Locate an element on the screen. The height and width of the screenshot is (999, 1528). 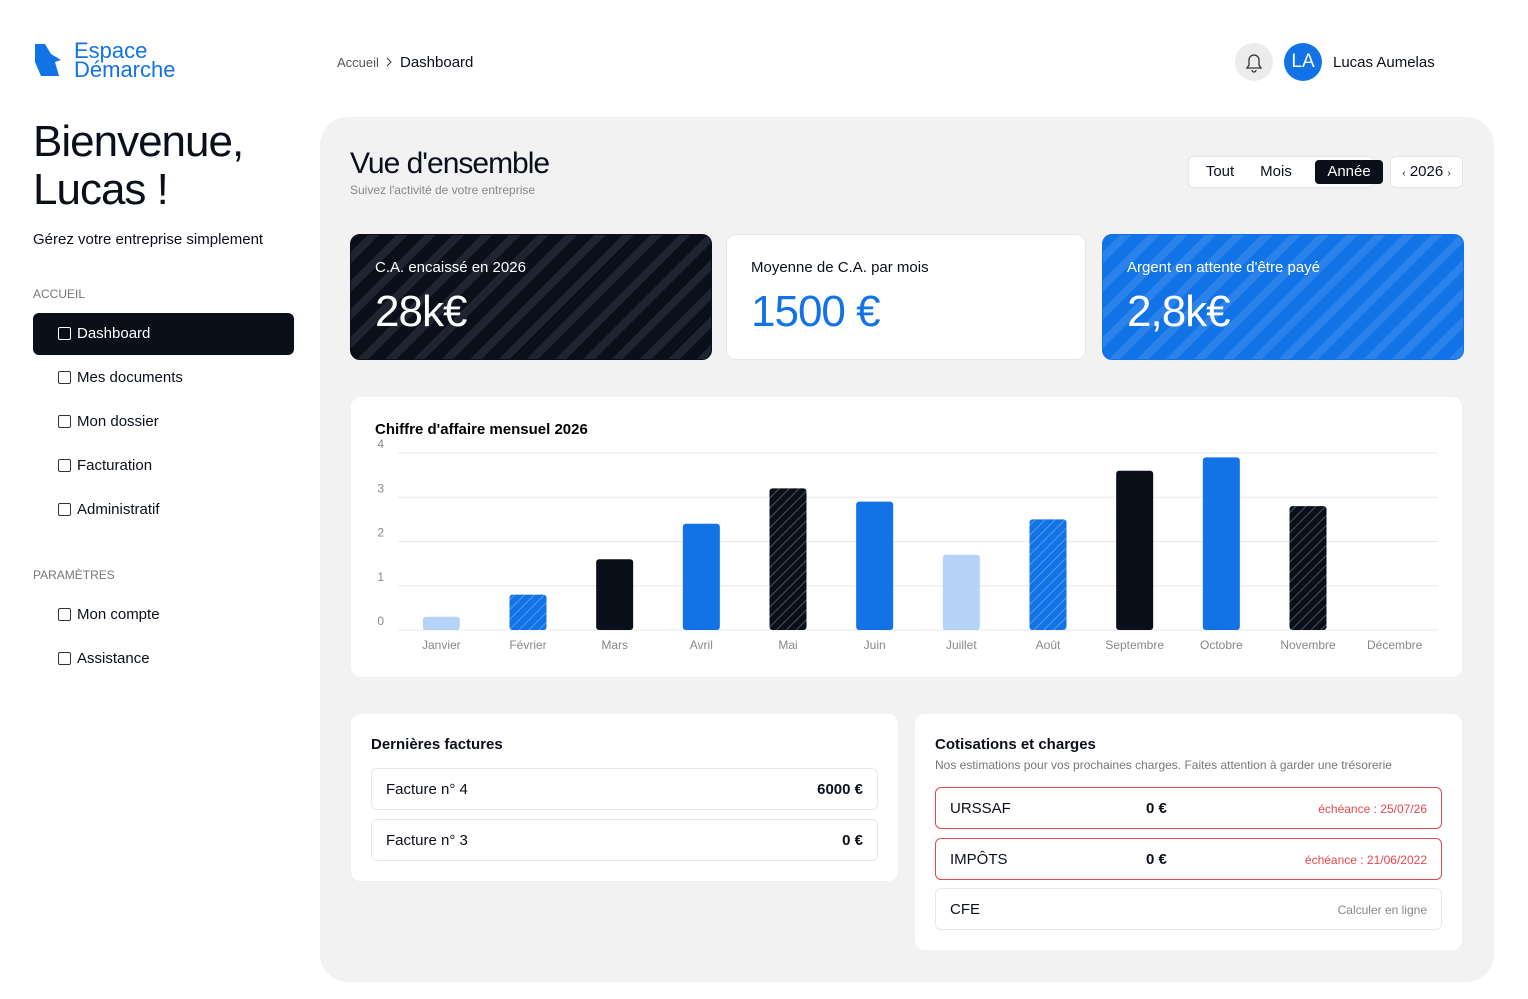
x-tick-label: Octobre is located at coordinates (1221, 645).